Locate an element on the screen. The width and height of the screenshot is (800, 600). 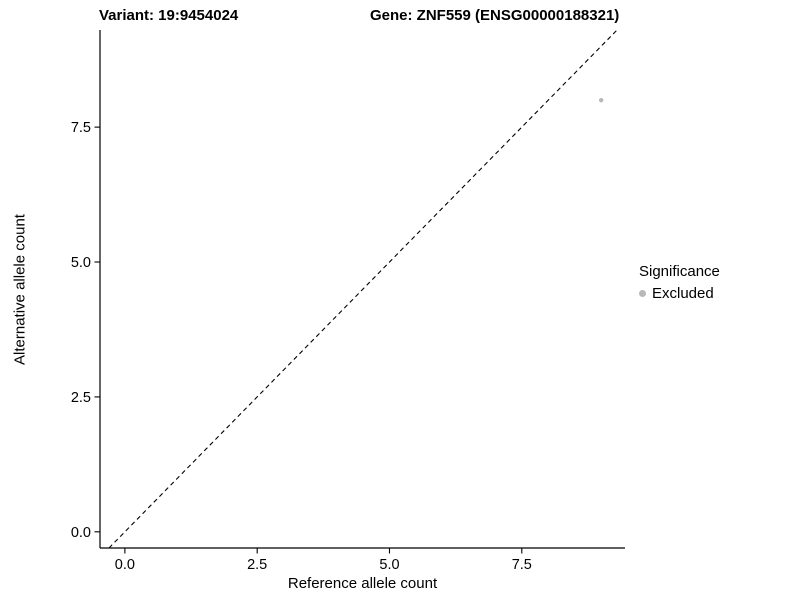
legend-entry-excluded: Excluded is located at coordinates (679, 293).